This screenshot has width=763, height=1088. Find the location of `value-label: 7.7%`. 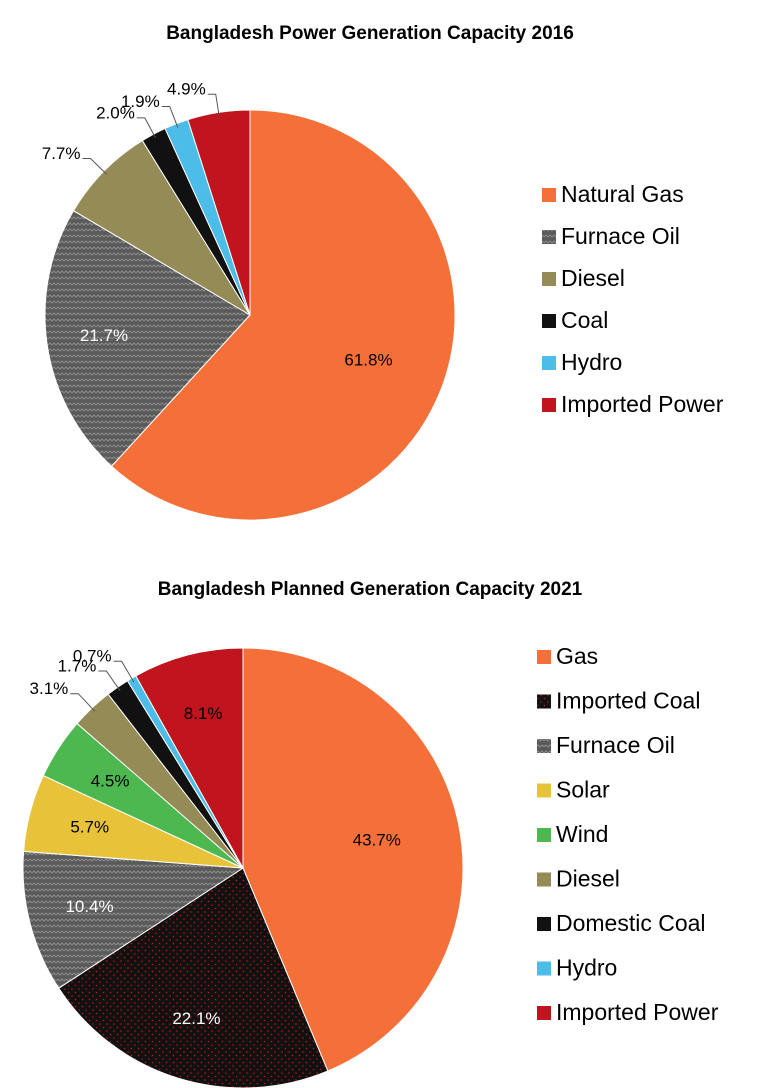

value-label: 7.7% is located at coordinates (61, 153).